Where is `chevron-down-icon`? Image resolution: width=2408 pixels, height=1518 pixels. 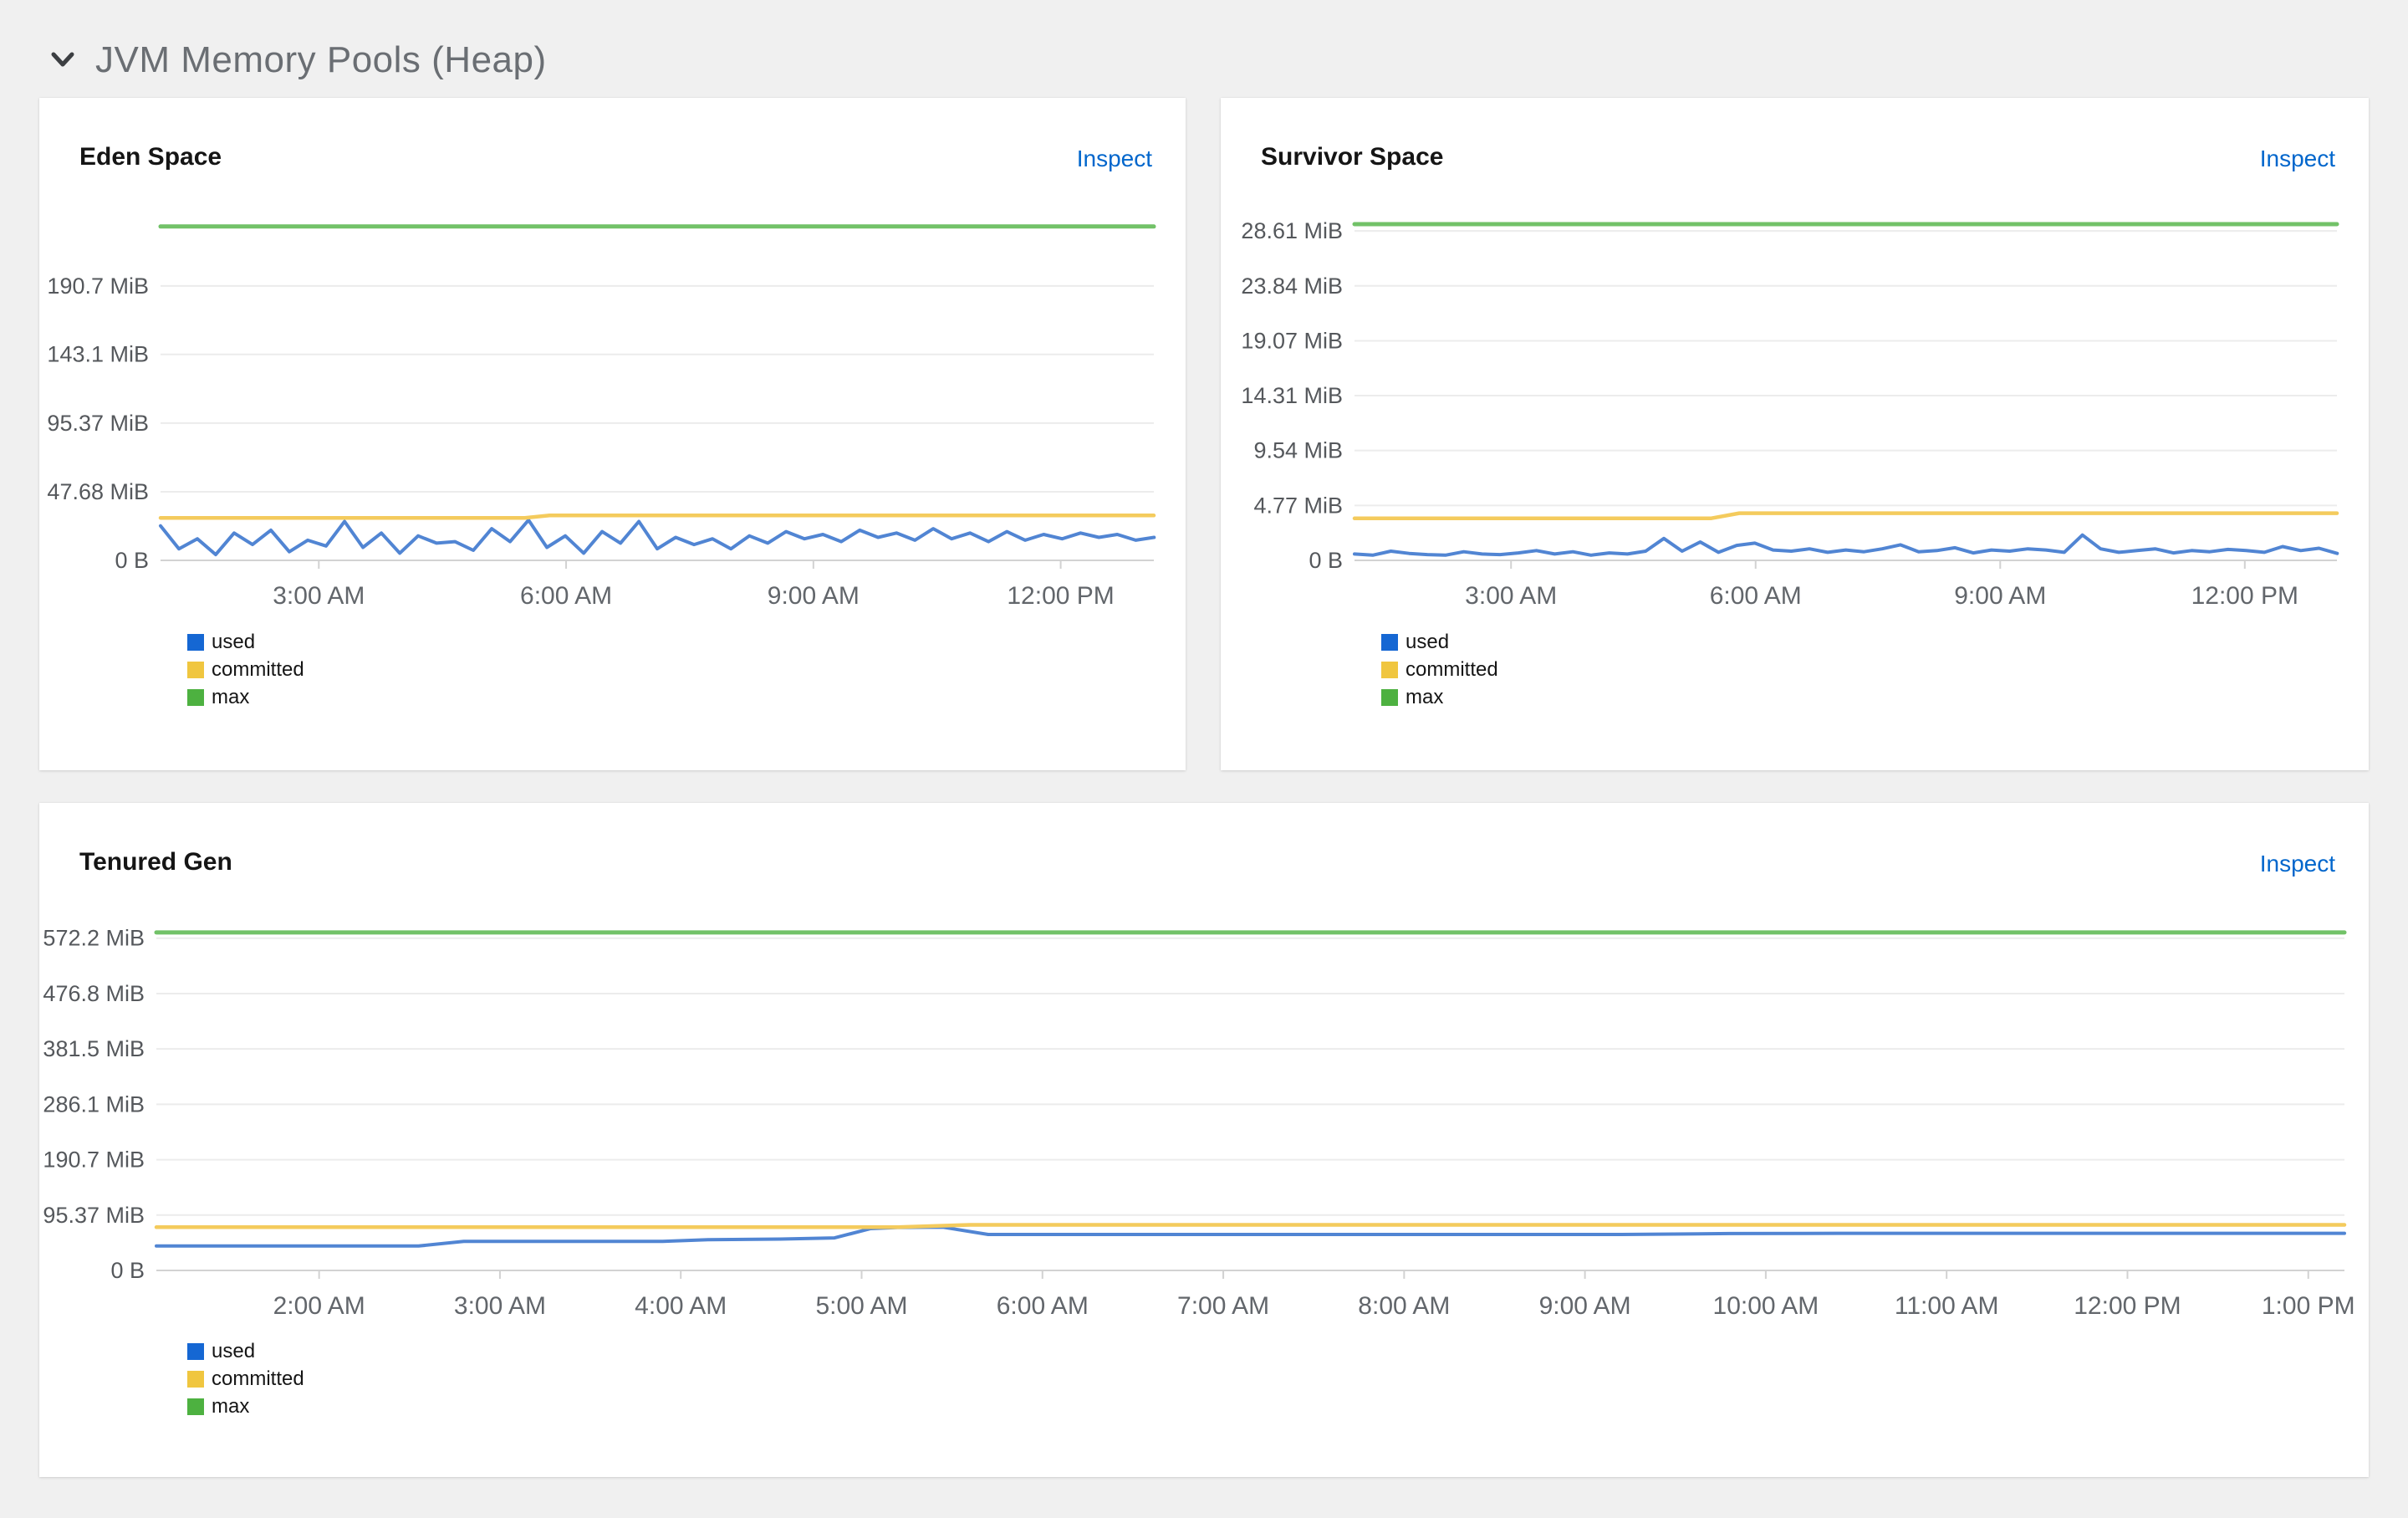 chevron-down-icon is located at coordinates (62, 60).